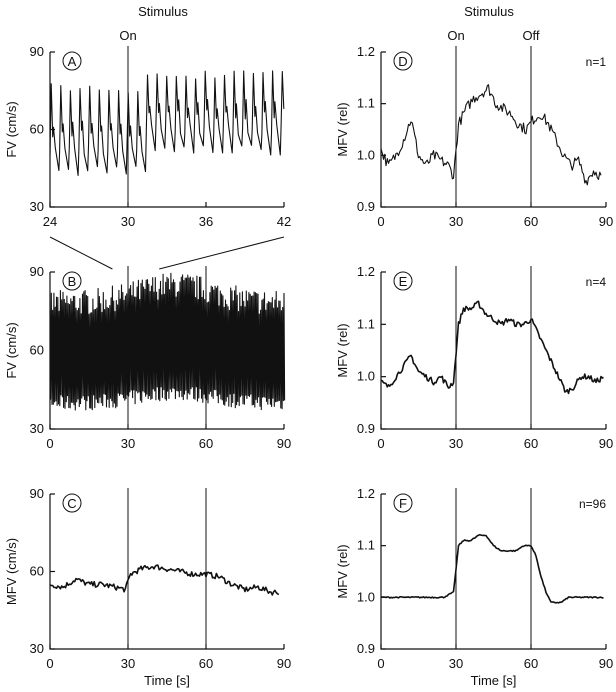 This screenshot has width=616, height=692. I want to click on panel-d: 0.9 1.0 1.1 1.2 0 30 60 90 MFV (rel) D n=1 On Off, so click(474, 128).